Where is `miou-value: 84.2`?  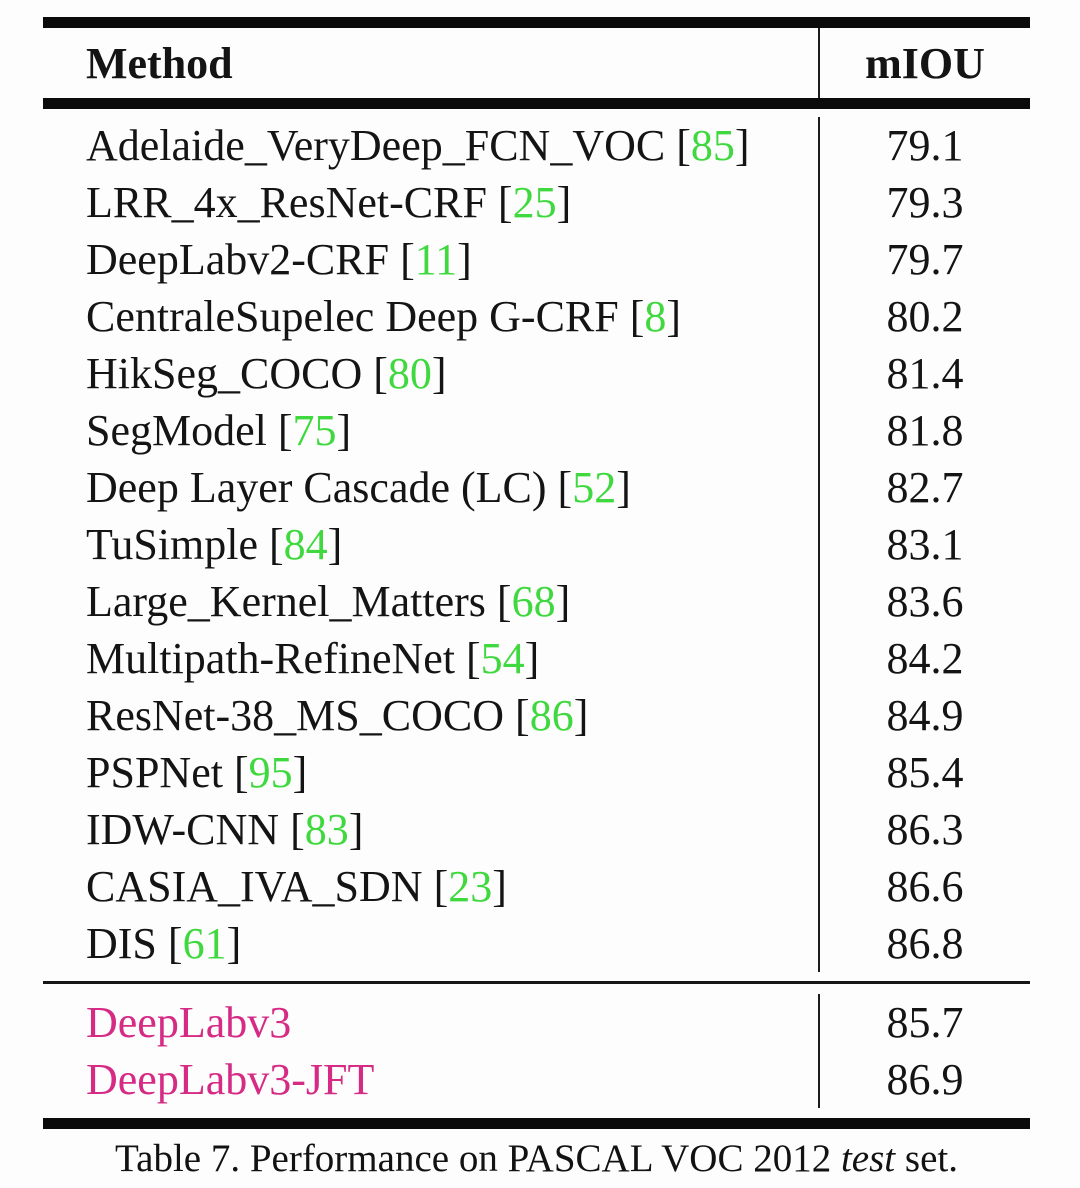 miou-value: 84.2 is located at coordinates (925, 658).